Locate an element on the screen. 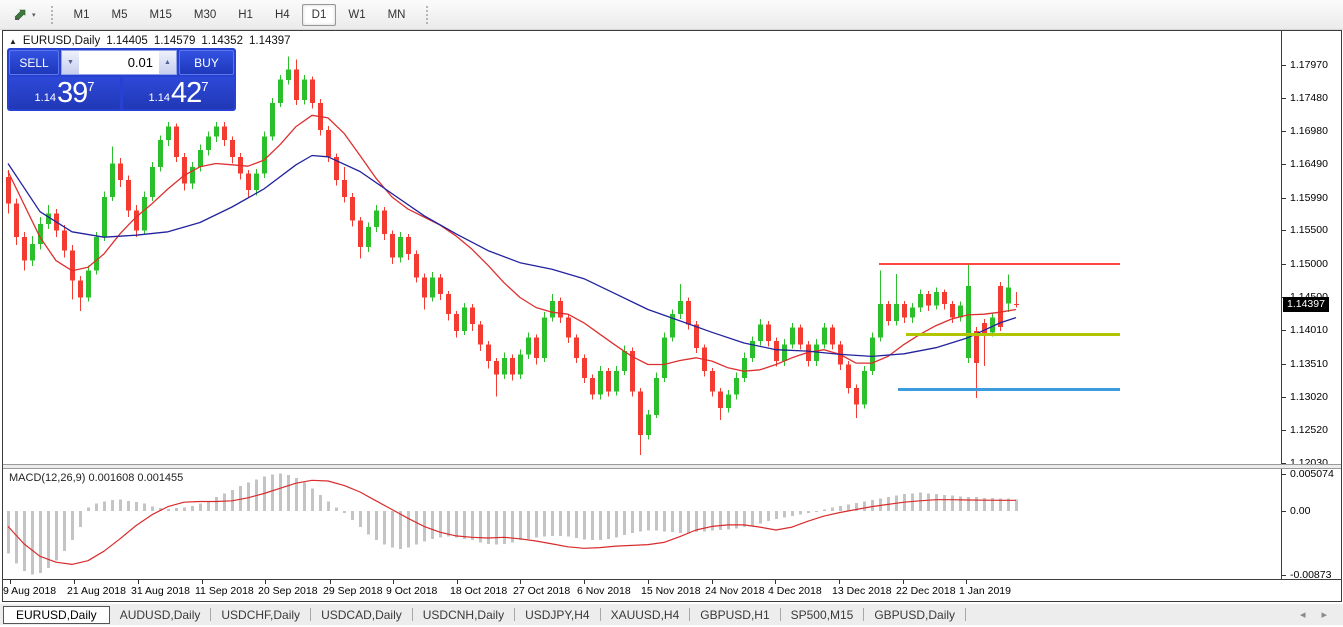  time-axis-label: 15 Nov 2018 is located at coordinates (671, 591).